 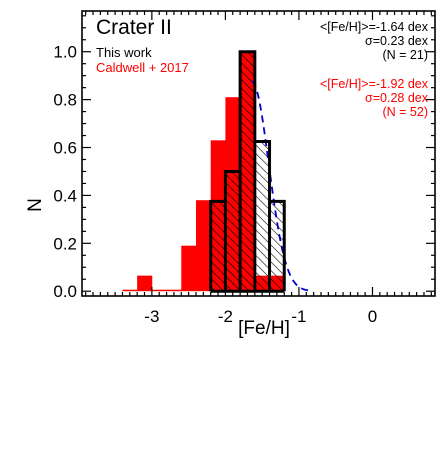 What do you see at coordinates (374, 27) in the screenshot?
I see `stats-this-work-mean: <[Fe/H]>=-1.64 dex` at bounding box center [374, 27].